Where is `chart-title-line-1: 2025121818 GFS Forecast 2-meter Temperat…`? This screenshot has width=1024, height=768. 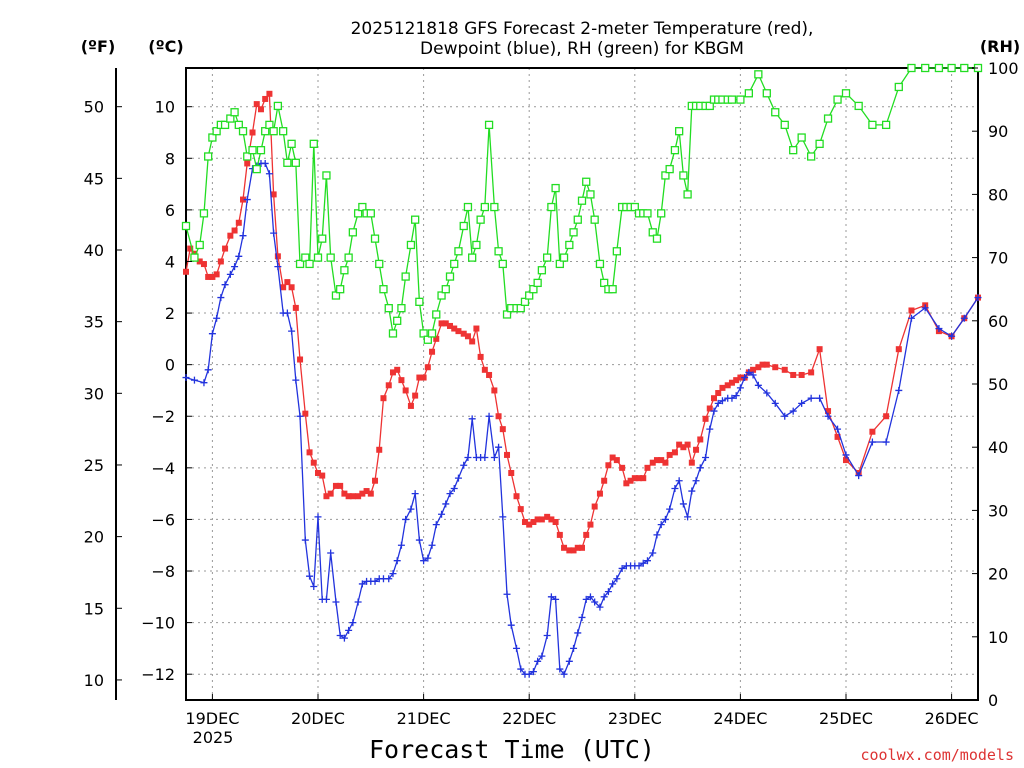 chart-title-line-1: 2025121818 GFS Forecast 2-meter Temperat… is located at coordinates (582, 29).